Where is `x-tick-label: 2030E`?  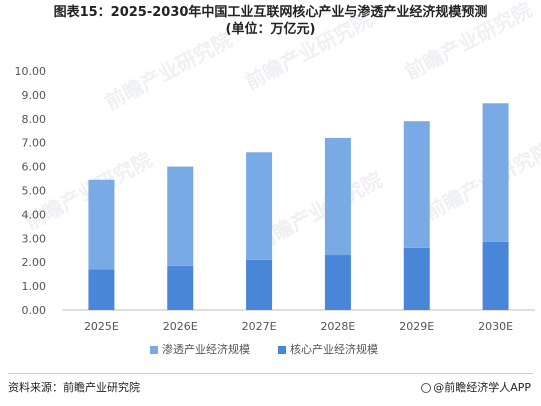
x-tick-label: 2030E is located at coordinates (495, 326).